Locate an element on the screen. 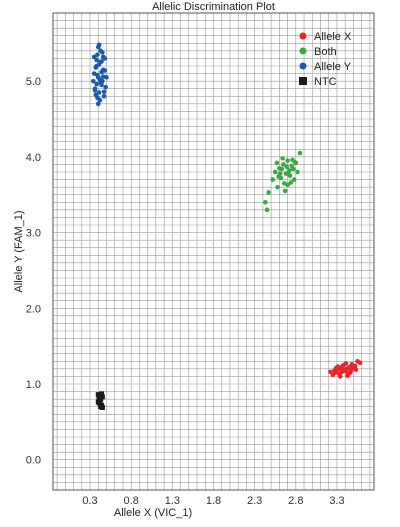 The image size is (400, 527). legend-label: Both is located at coordinates (325, 52).